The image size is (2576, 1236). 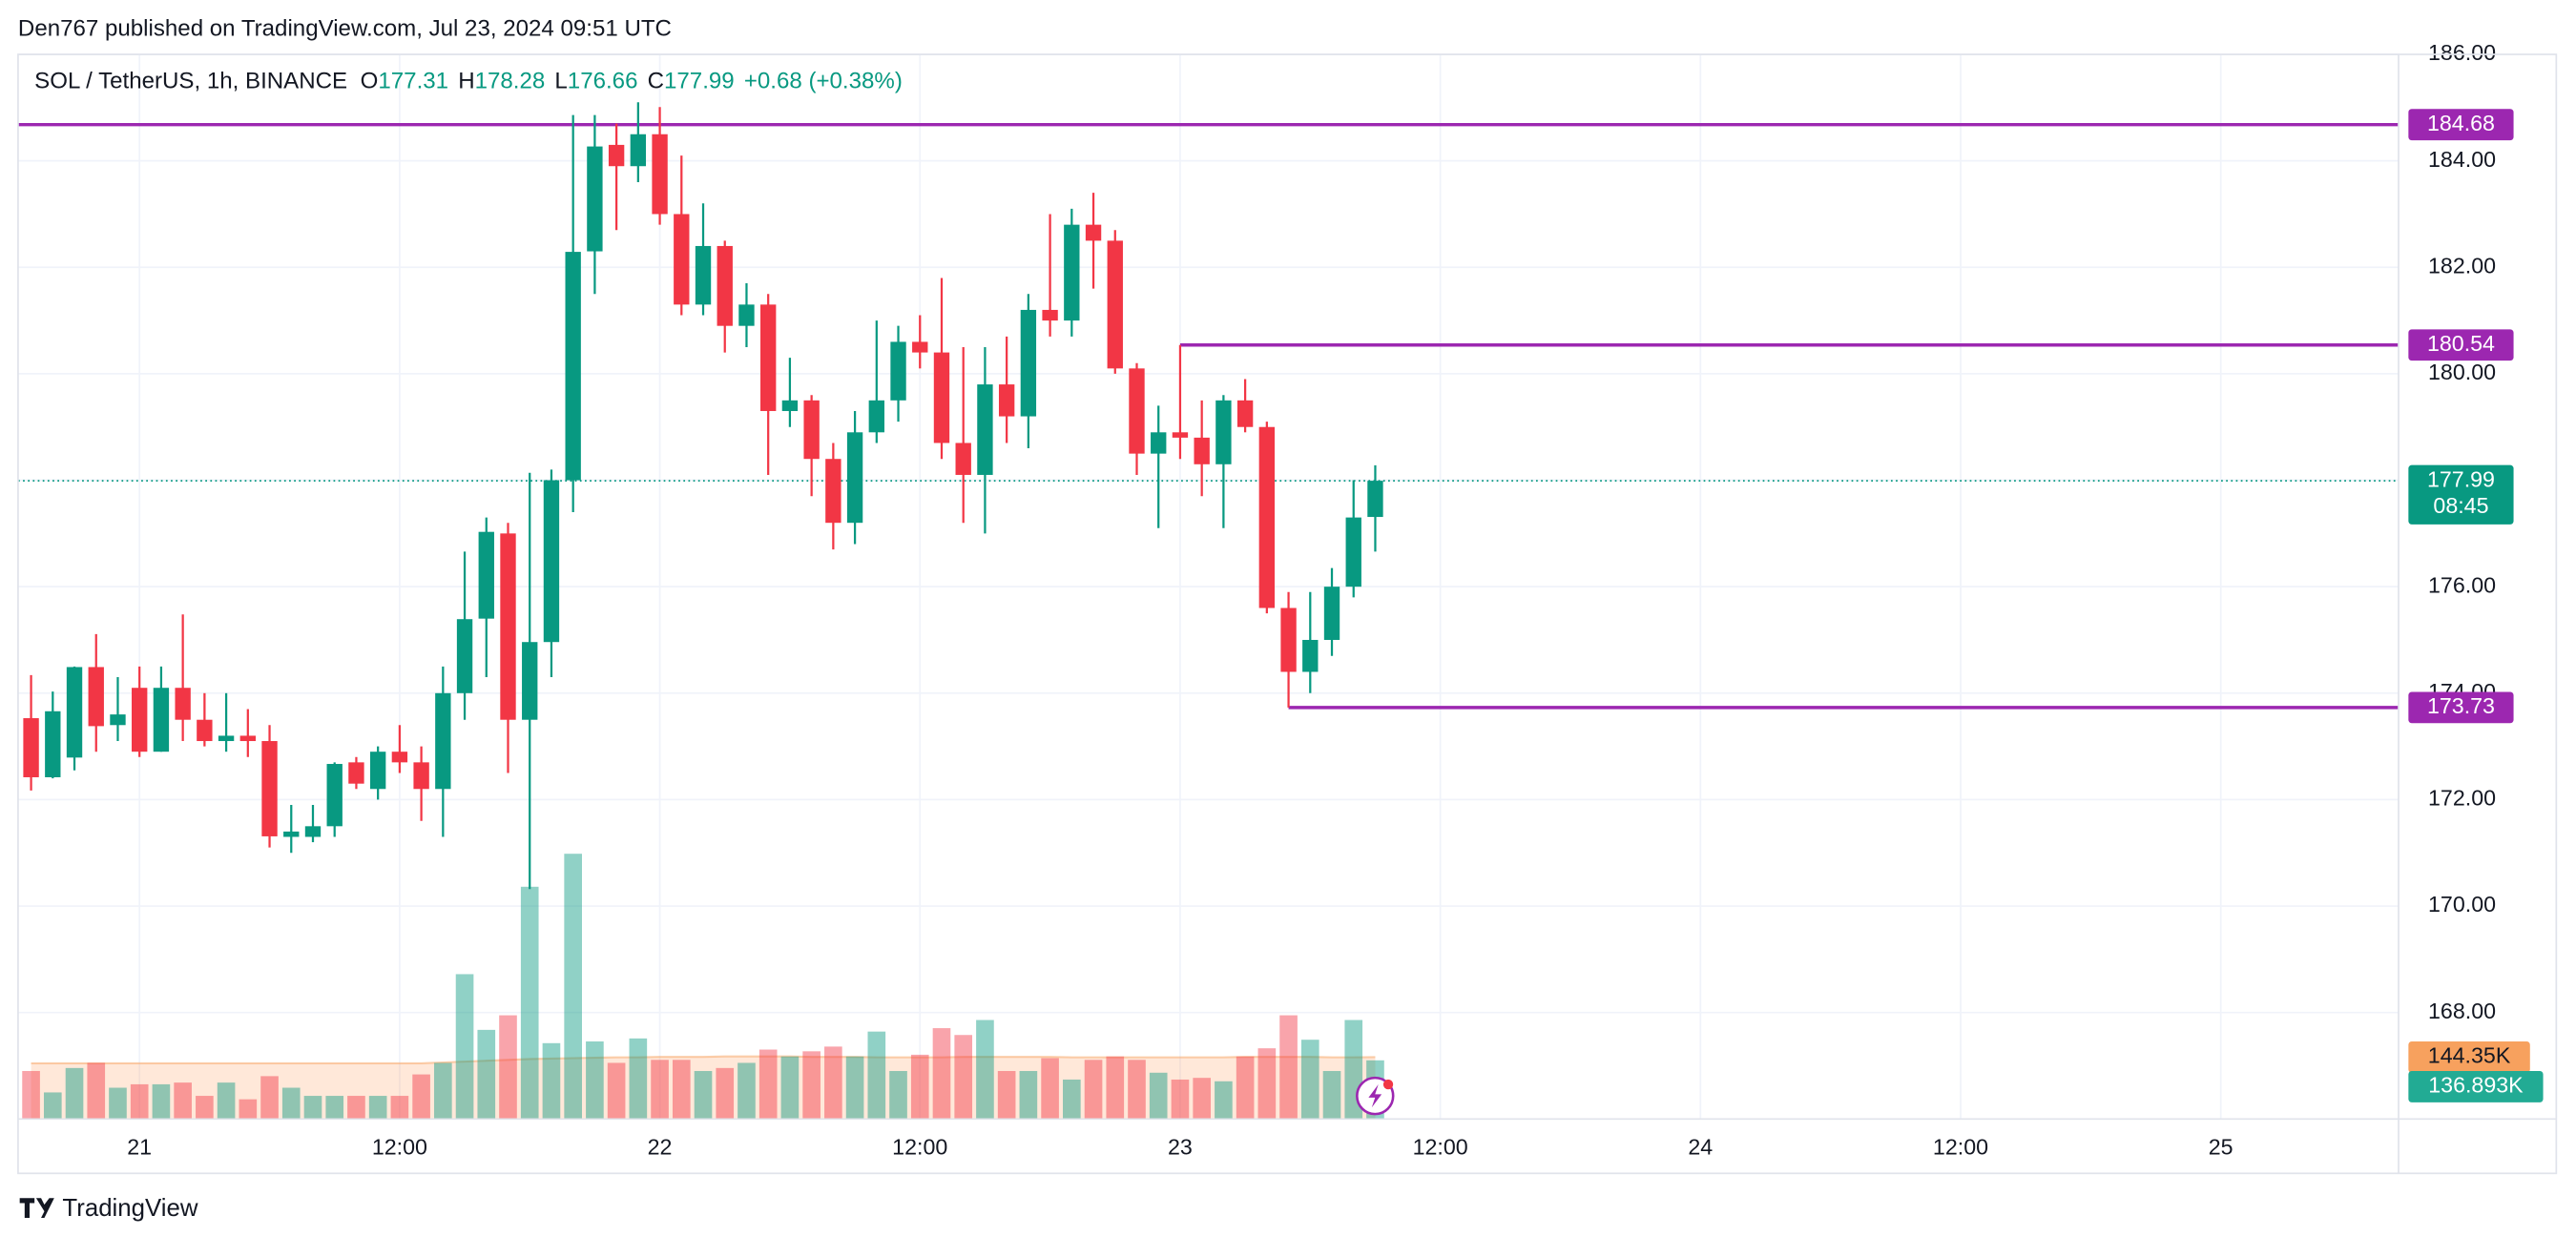 What do you see at coordinates (2462, 52) in the screenshot?
I see `y-tick-label: 186.00` at bounding box center [2462, 52].